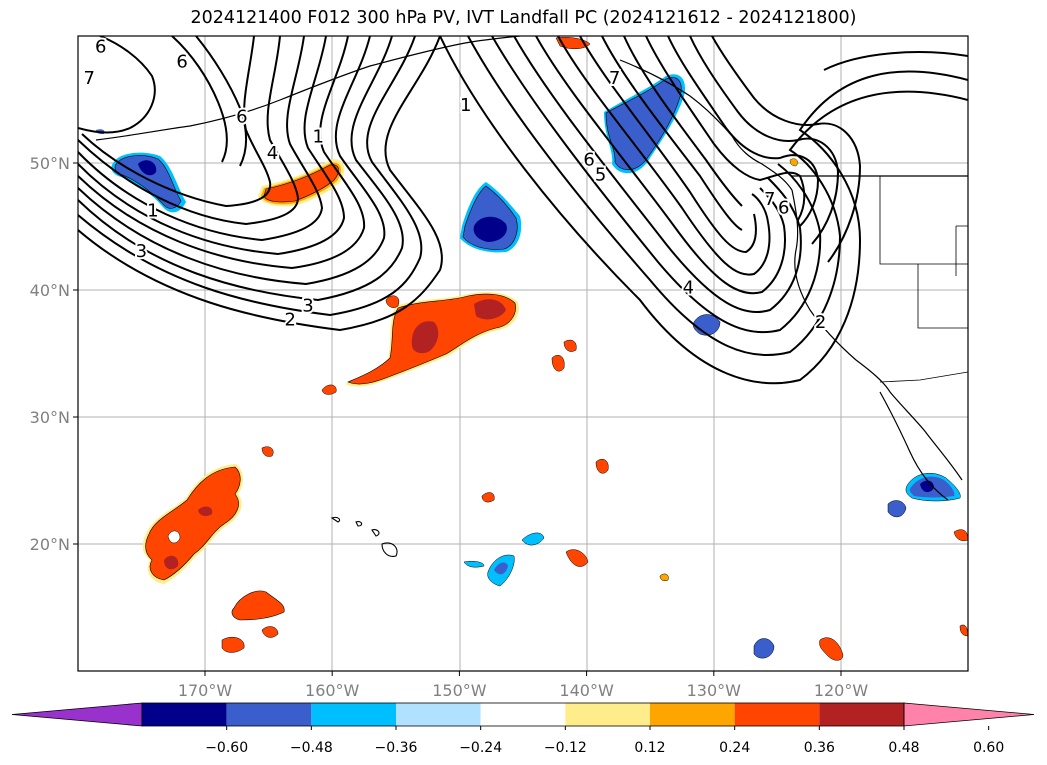 The image size is (1047, 765). I want to click on lat-label: 20°N, so click(50, 544).